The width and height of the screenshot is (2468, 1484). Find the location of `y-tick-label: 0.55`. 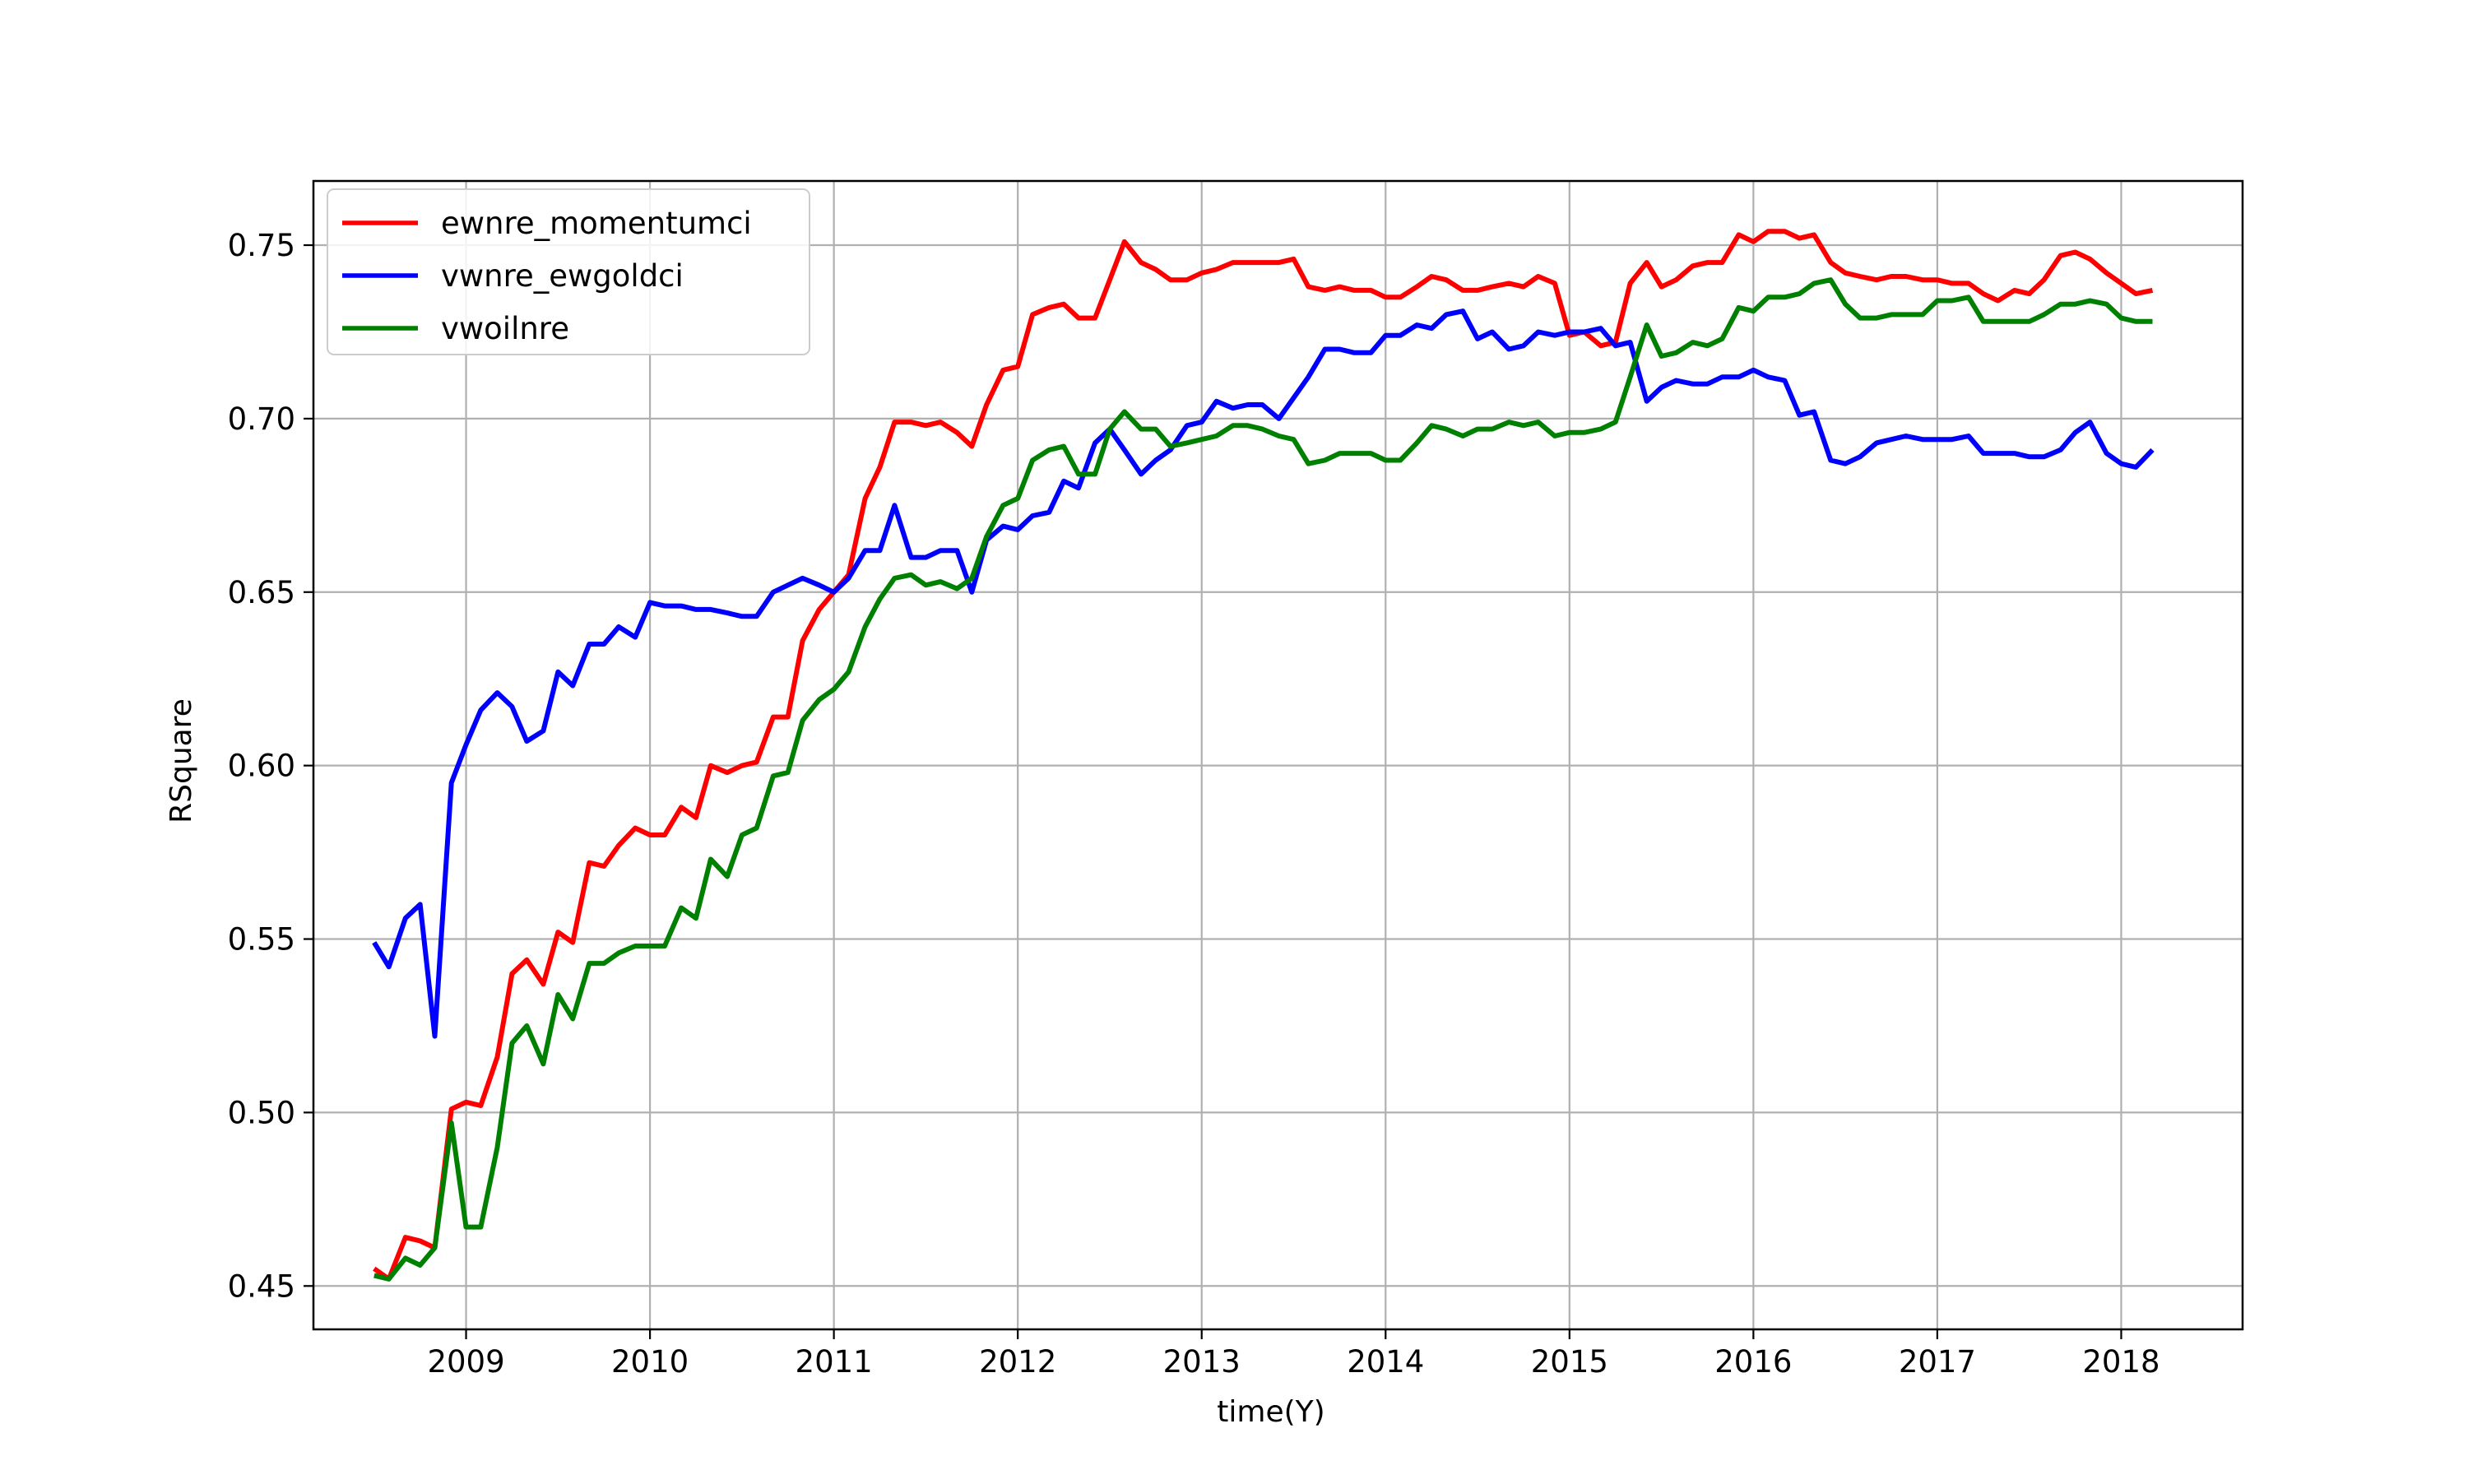

y-tick-label: 0.55 is located at coordinates (261, 940).